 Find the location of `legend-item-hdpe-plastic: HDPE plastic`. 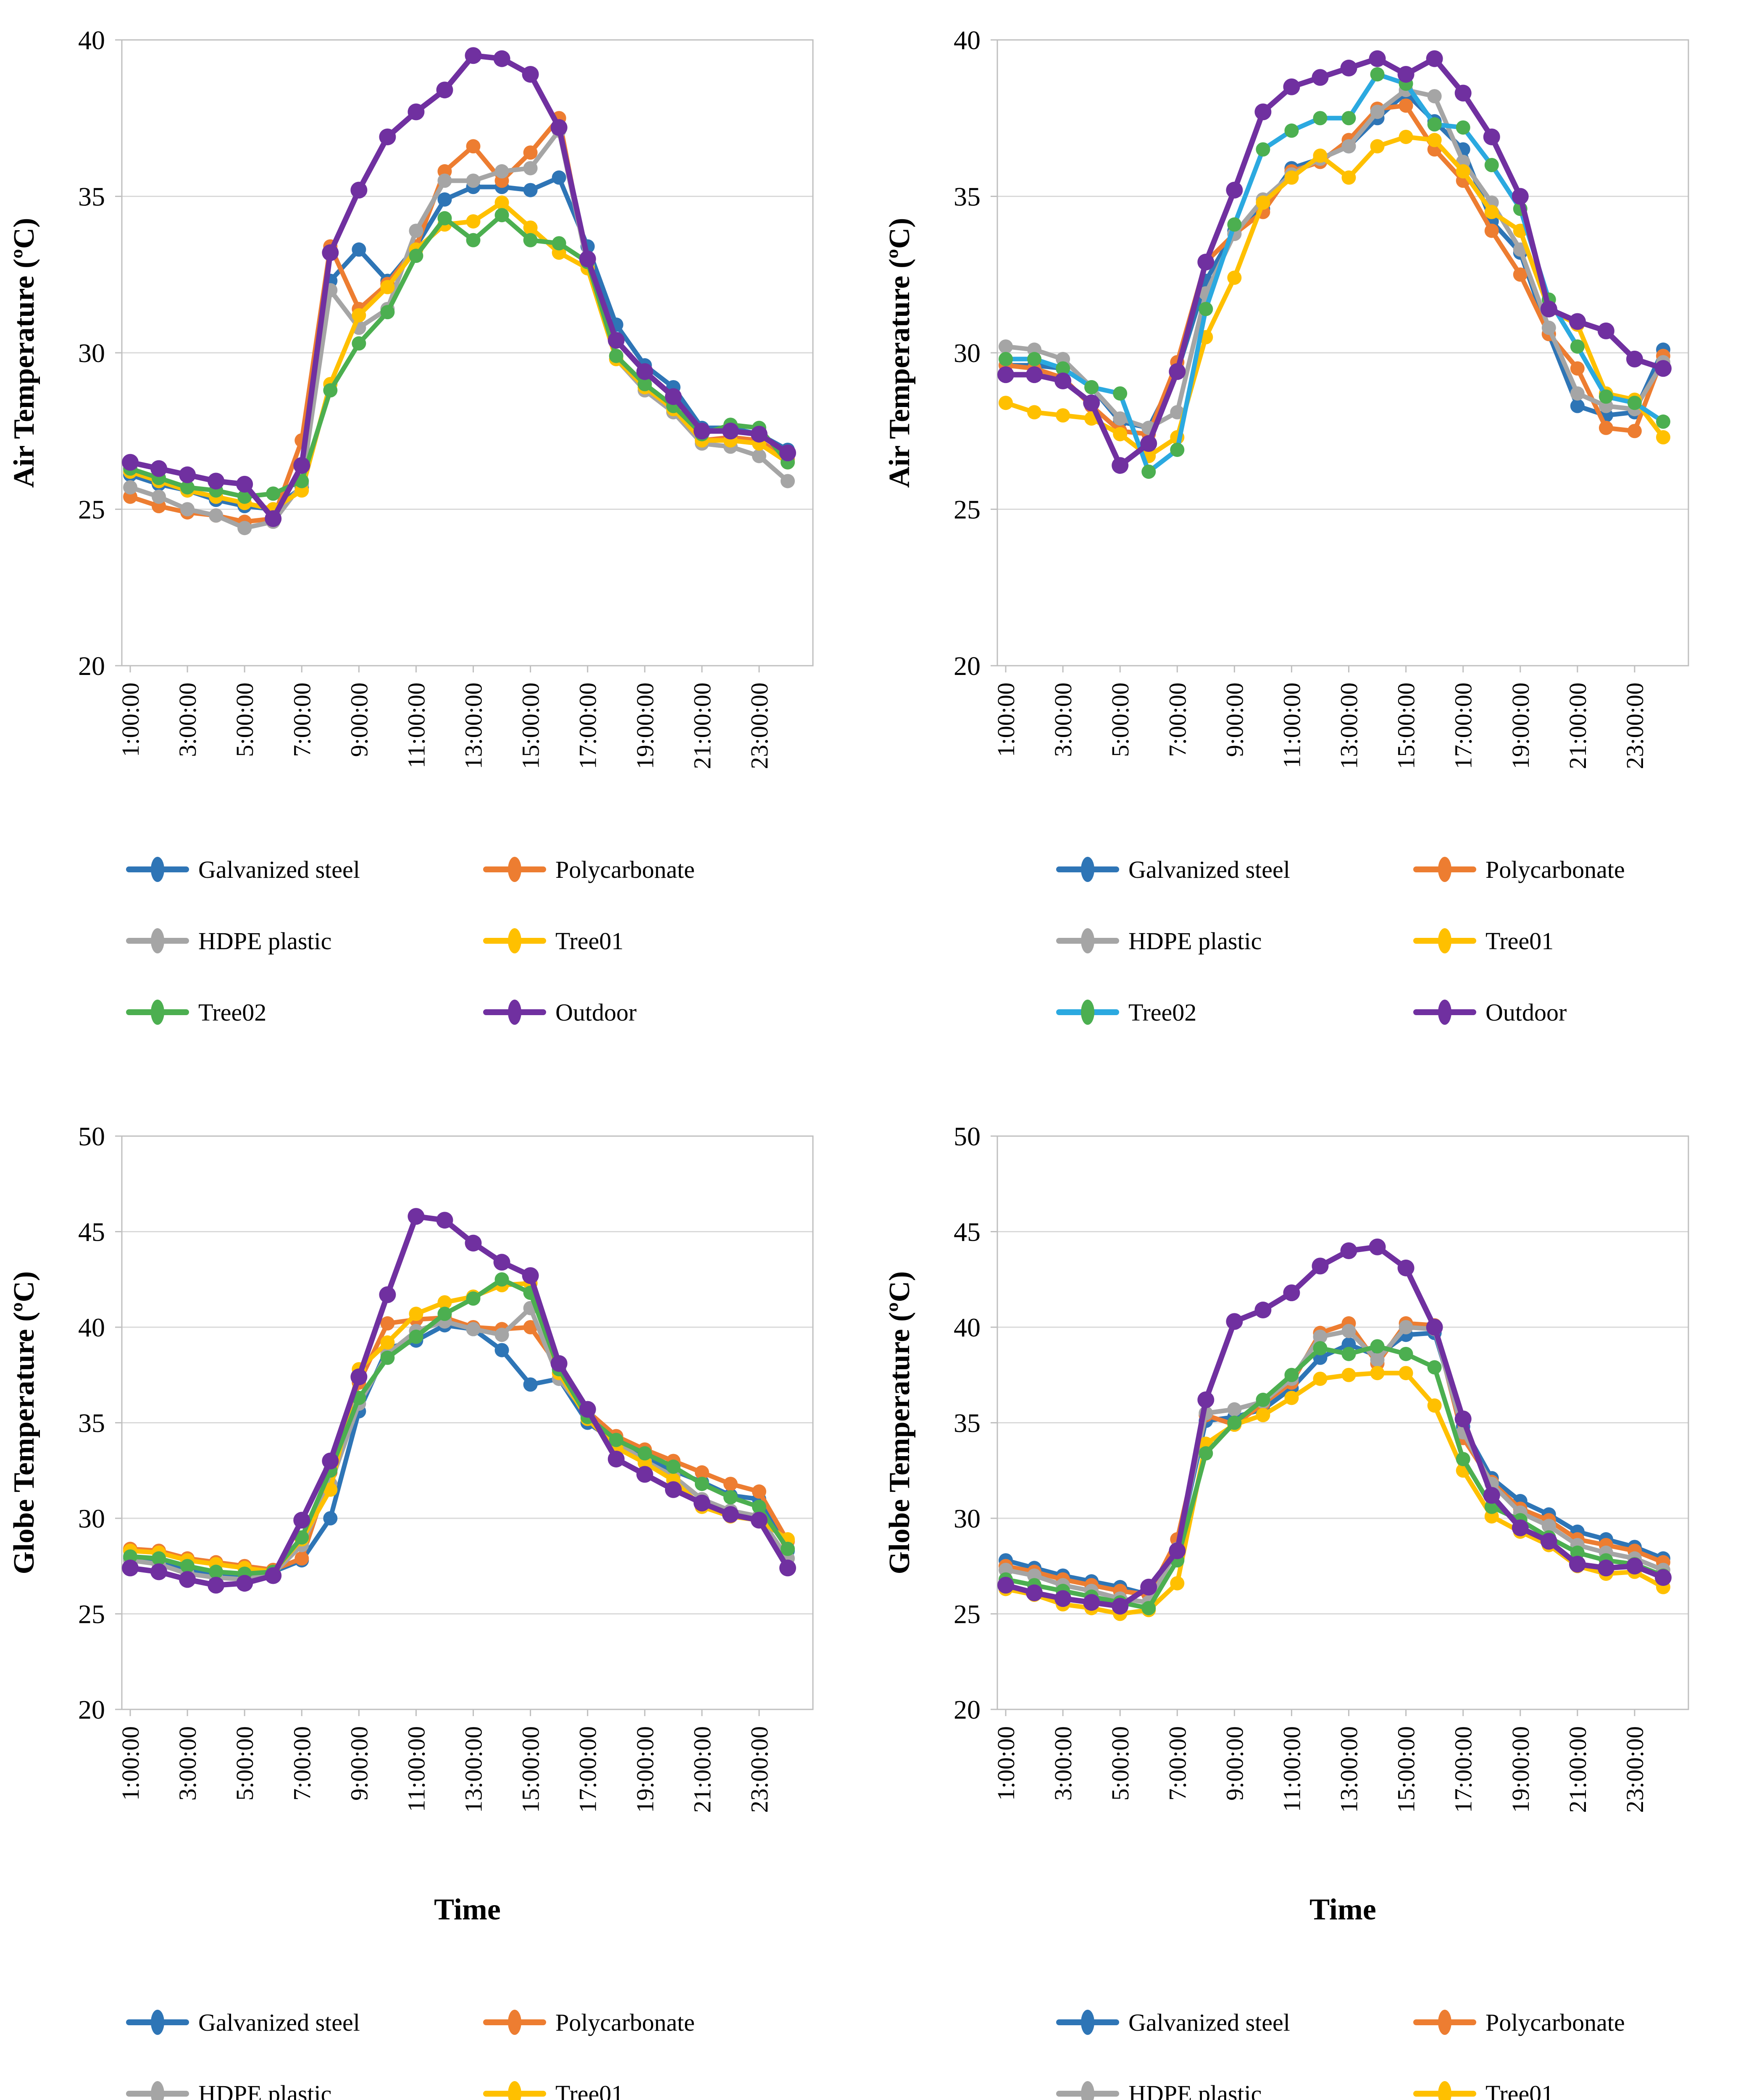

legend-item-hdpe-plastic: HDPE plastic is located at coordinates (1234, 940).